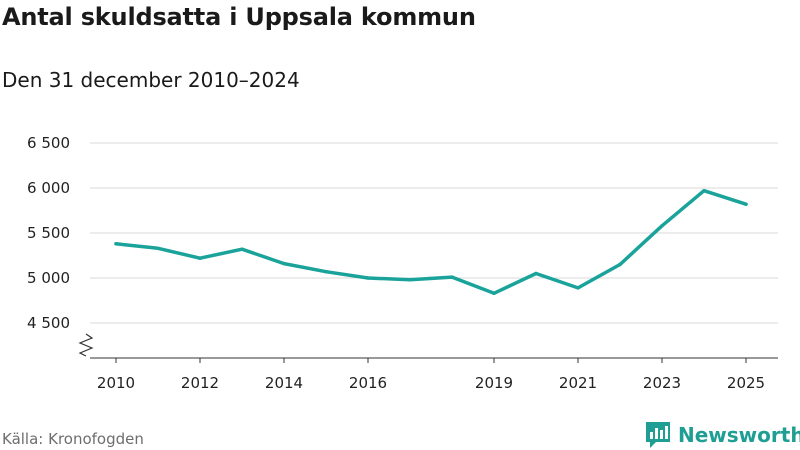  I want to click on x-tick-label: 2023, so click(662, 383).